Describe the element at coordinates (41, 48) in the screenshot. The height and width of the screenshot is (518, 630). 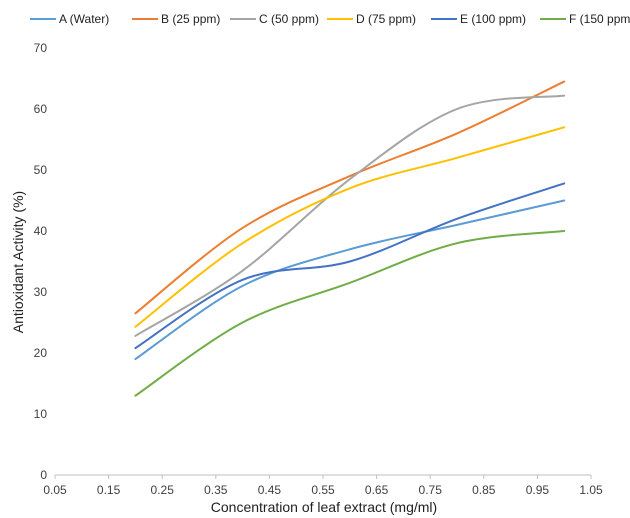
I see `y-tick-label: 70` at that location.